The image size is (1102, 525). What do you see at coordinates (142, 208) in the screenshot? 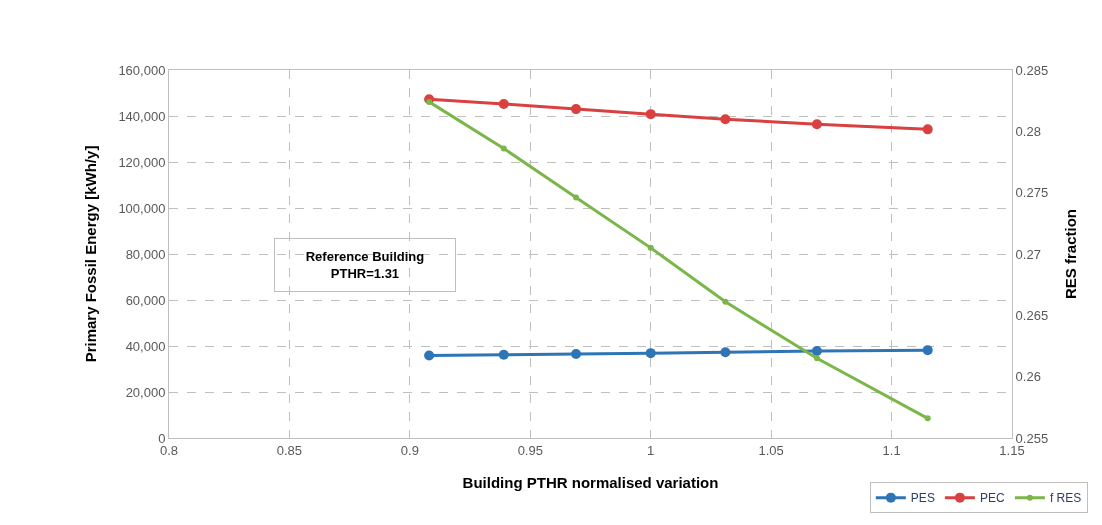
I see `y-tick-label: 100,000` at bounding box center [142, 208].